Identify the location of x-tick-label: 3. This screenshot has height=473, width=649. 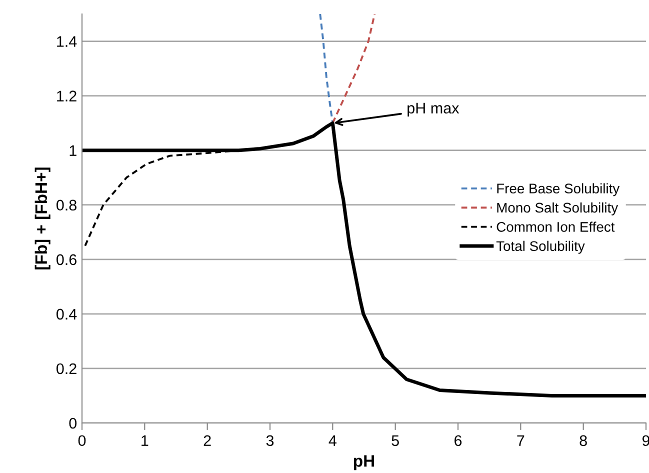
(270, 440).